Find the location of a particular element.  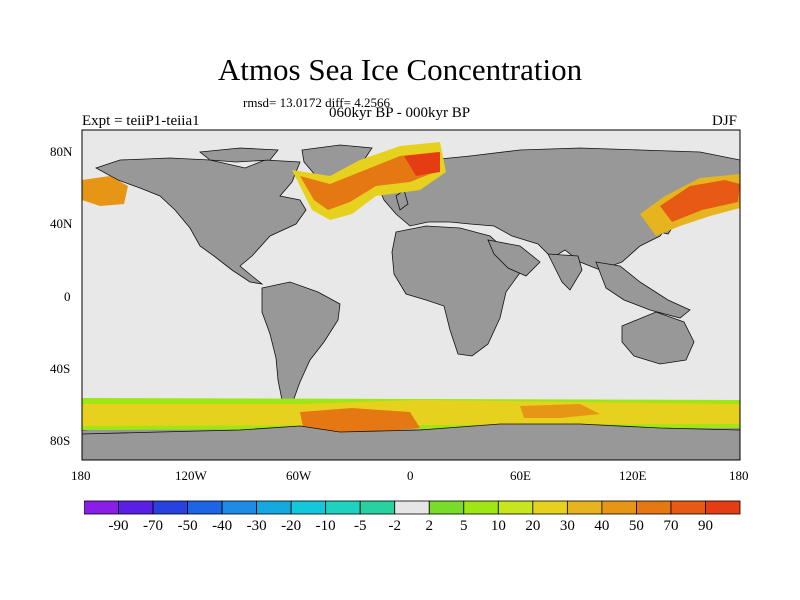

lat-label-80s: 80S is located at coordinates (60, 440).